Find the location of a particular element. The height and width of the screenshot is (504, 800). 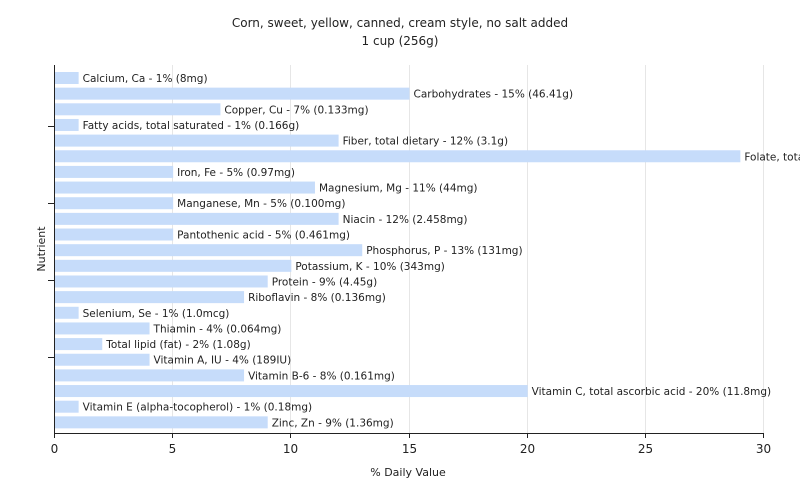

chart-subtitle: 1 cup (256g) is located at coordinates (400, 41).